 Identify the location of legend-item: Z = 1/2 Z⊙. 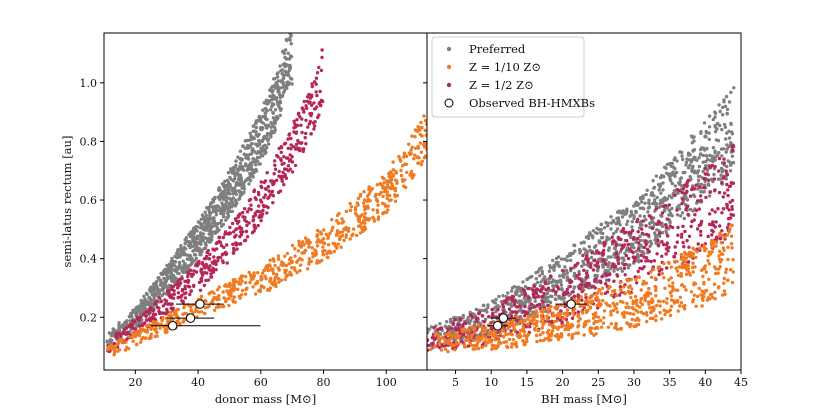
(490, 85).